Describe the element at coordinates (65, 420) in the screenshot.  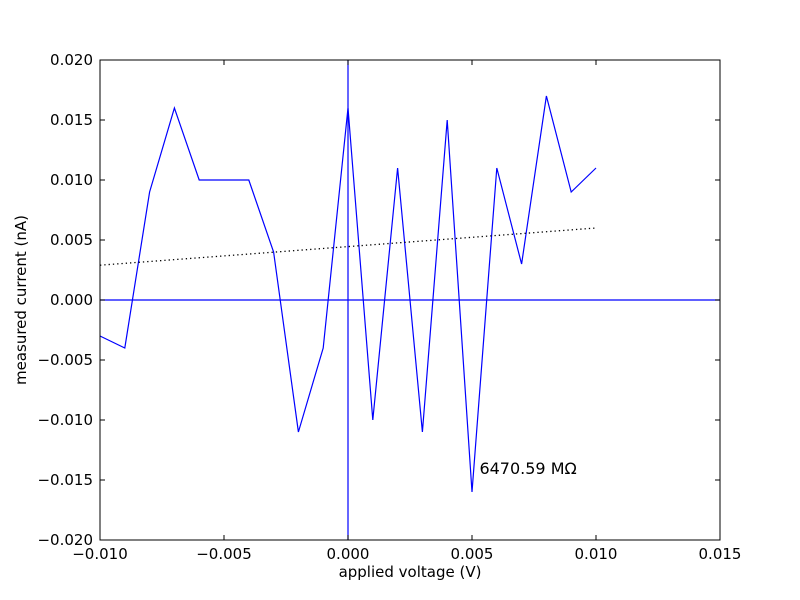
I see `y-tick-label: −0.010` at that location.